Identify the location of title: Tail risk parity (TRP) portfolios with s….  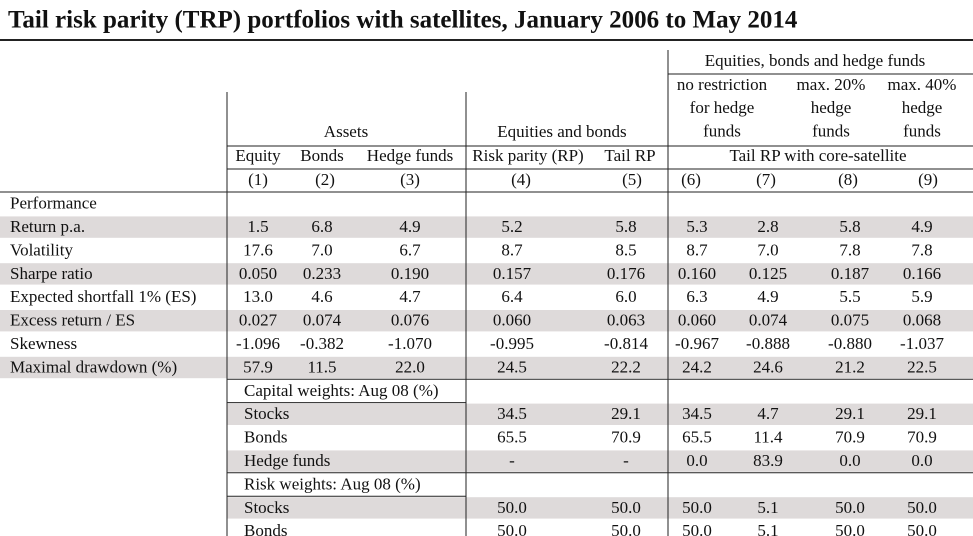
(403, 20).